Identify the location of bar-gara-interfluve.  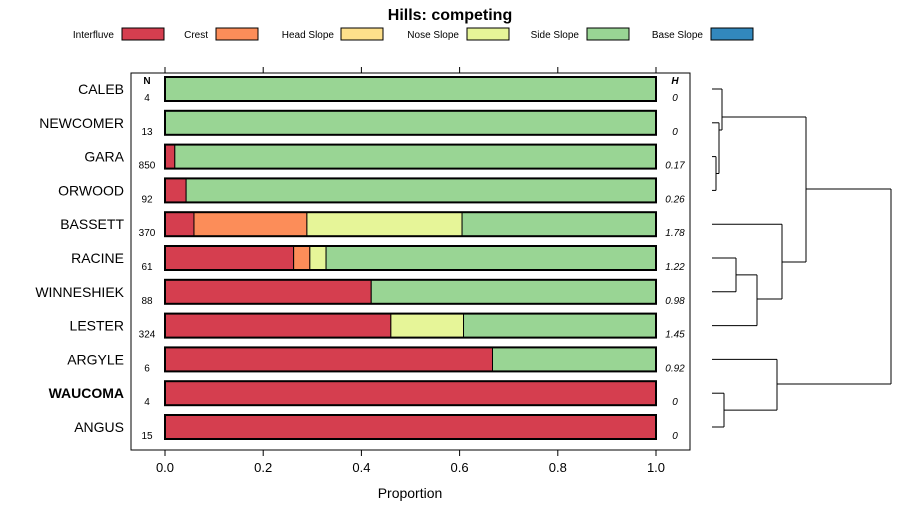
(170, 157).